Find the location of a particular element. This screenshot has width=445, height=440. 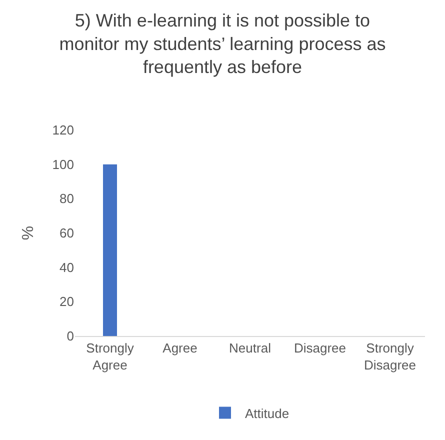

y-tick-label: 40 is located at coordinates (67, 267).